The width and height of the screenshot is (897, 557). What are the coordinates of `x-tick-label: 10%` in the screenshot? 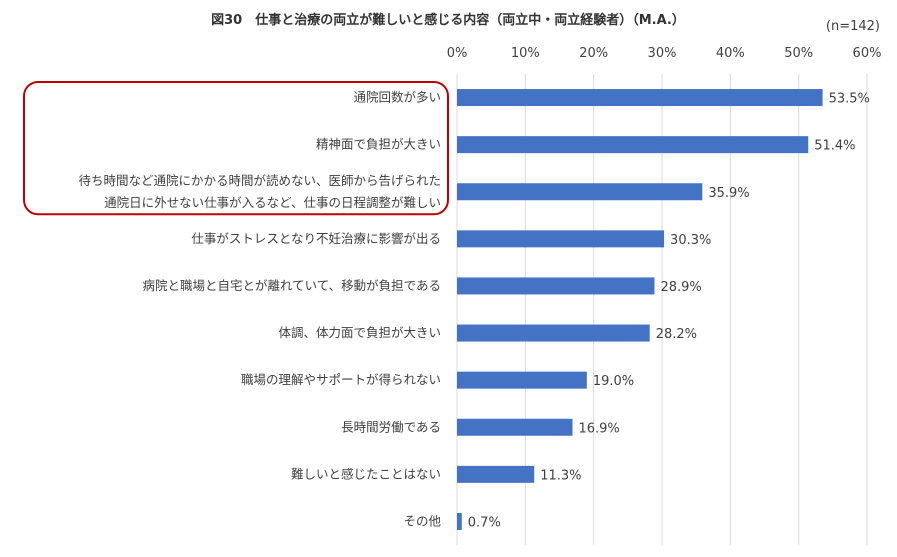 It's located at (525, 53).